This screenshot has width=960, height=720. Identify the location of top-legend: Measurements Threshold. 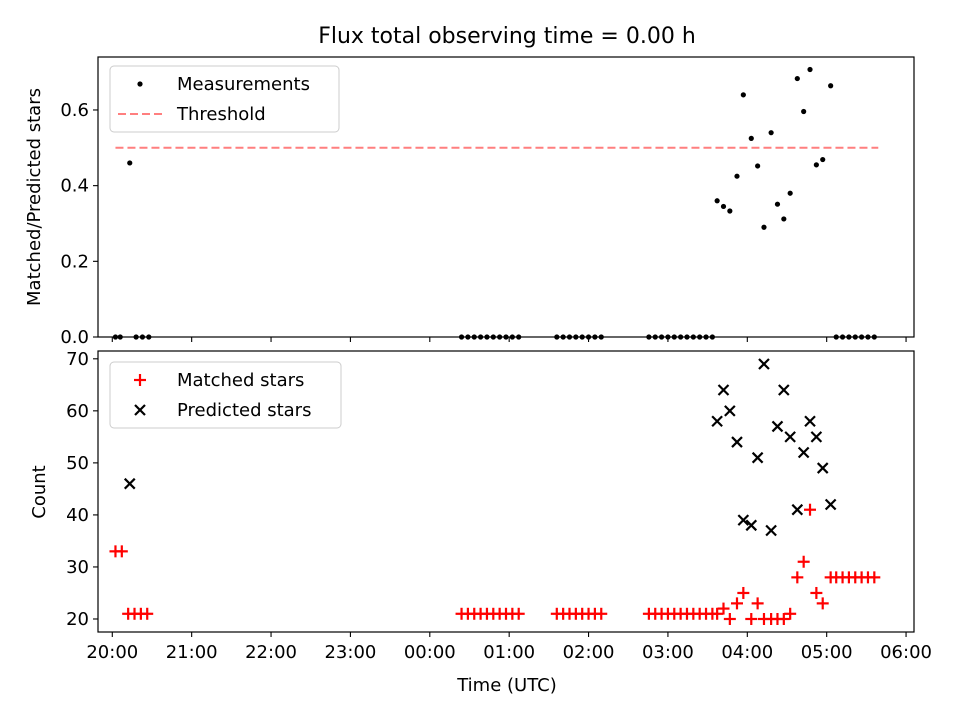
(224, 99).